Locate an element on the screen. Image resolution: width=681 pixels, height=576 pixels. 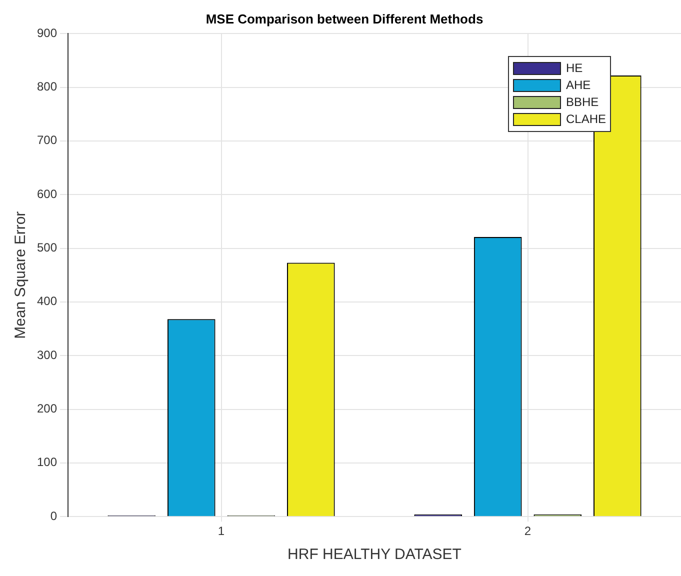
y-tick-label: 300 is located at coordinates (47, 355).